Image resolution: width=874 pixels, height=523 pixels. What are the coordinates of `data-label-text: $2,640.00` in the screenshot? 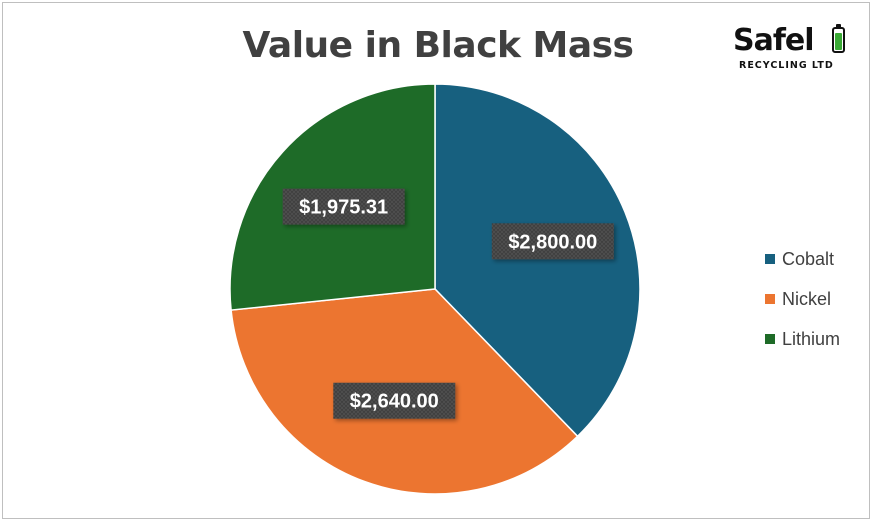 It's located at (394, 402).